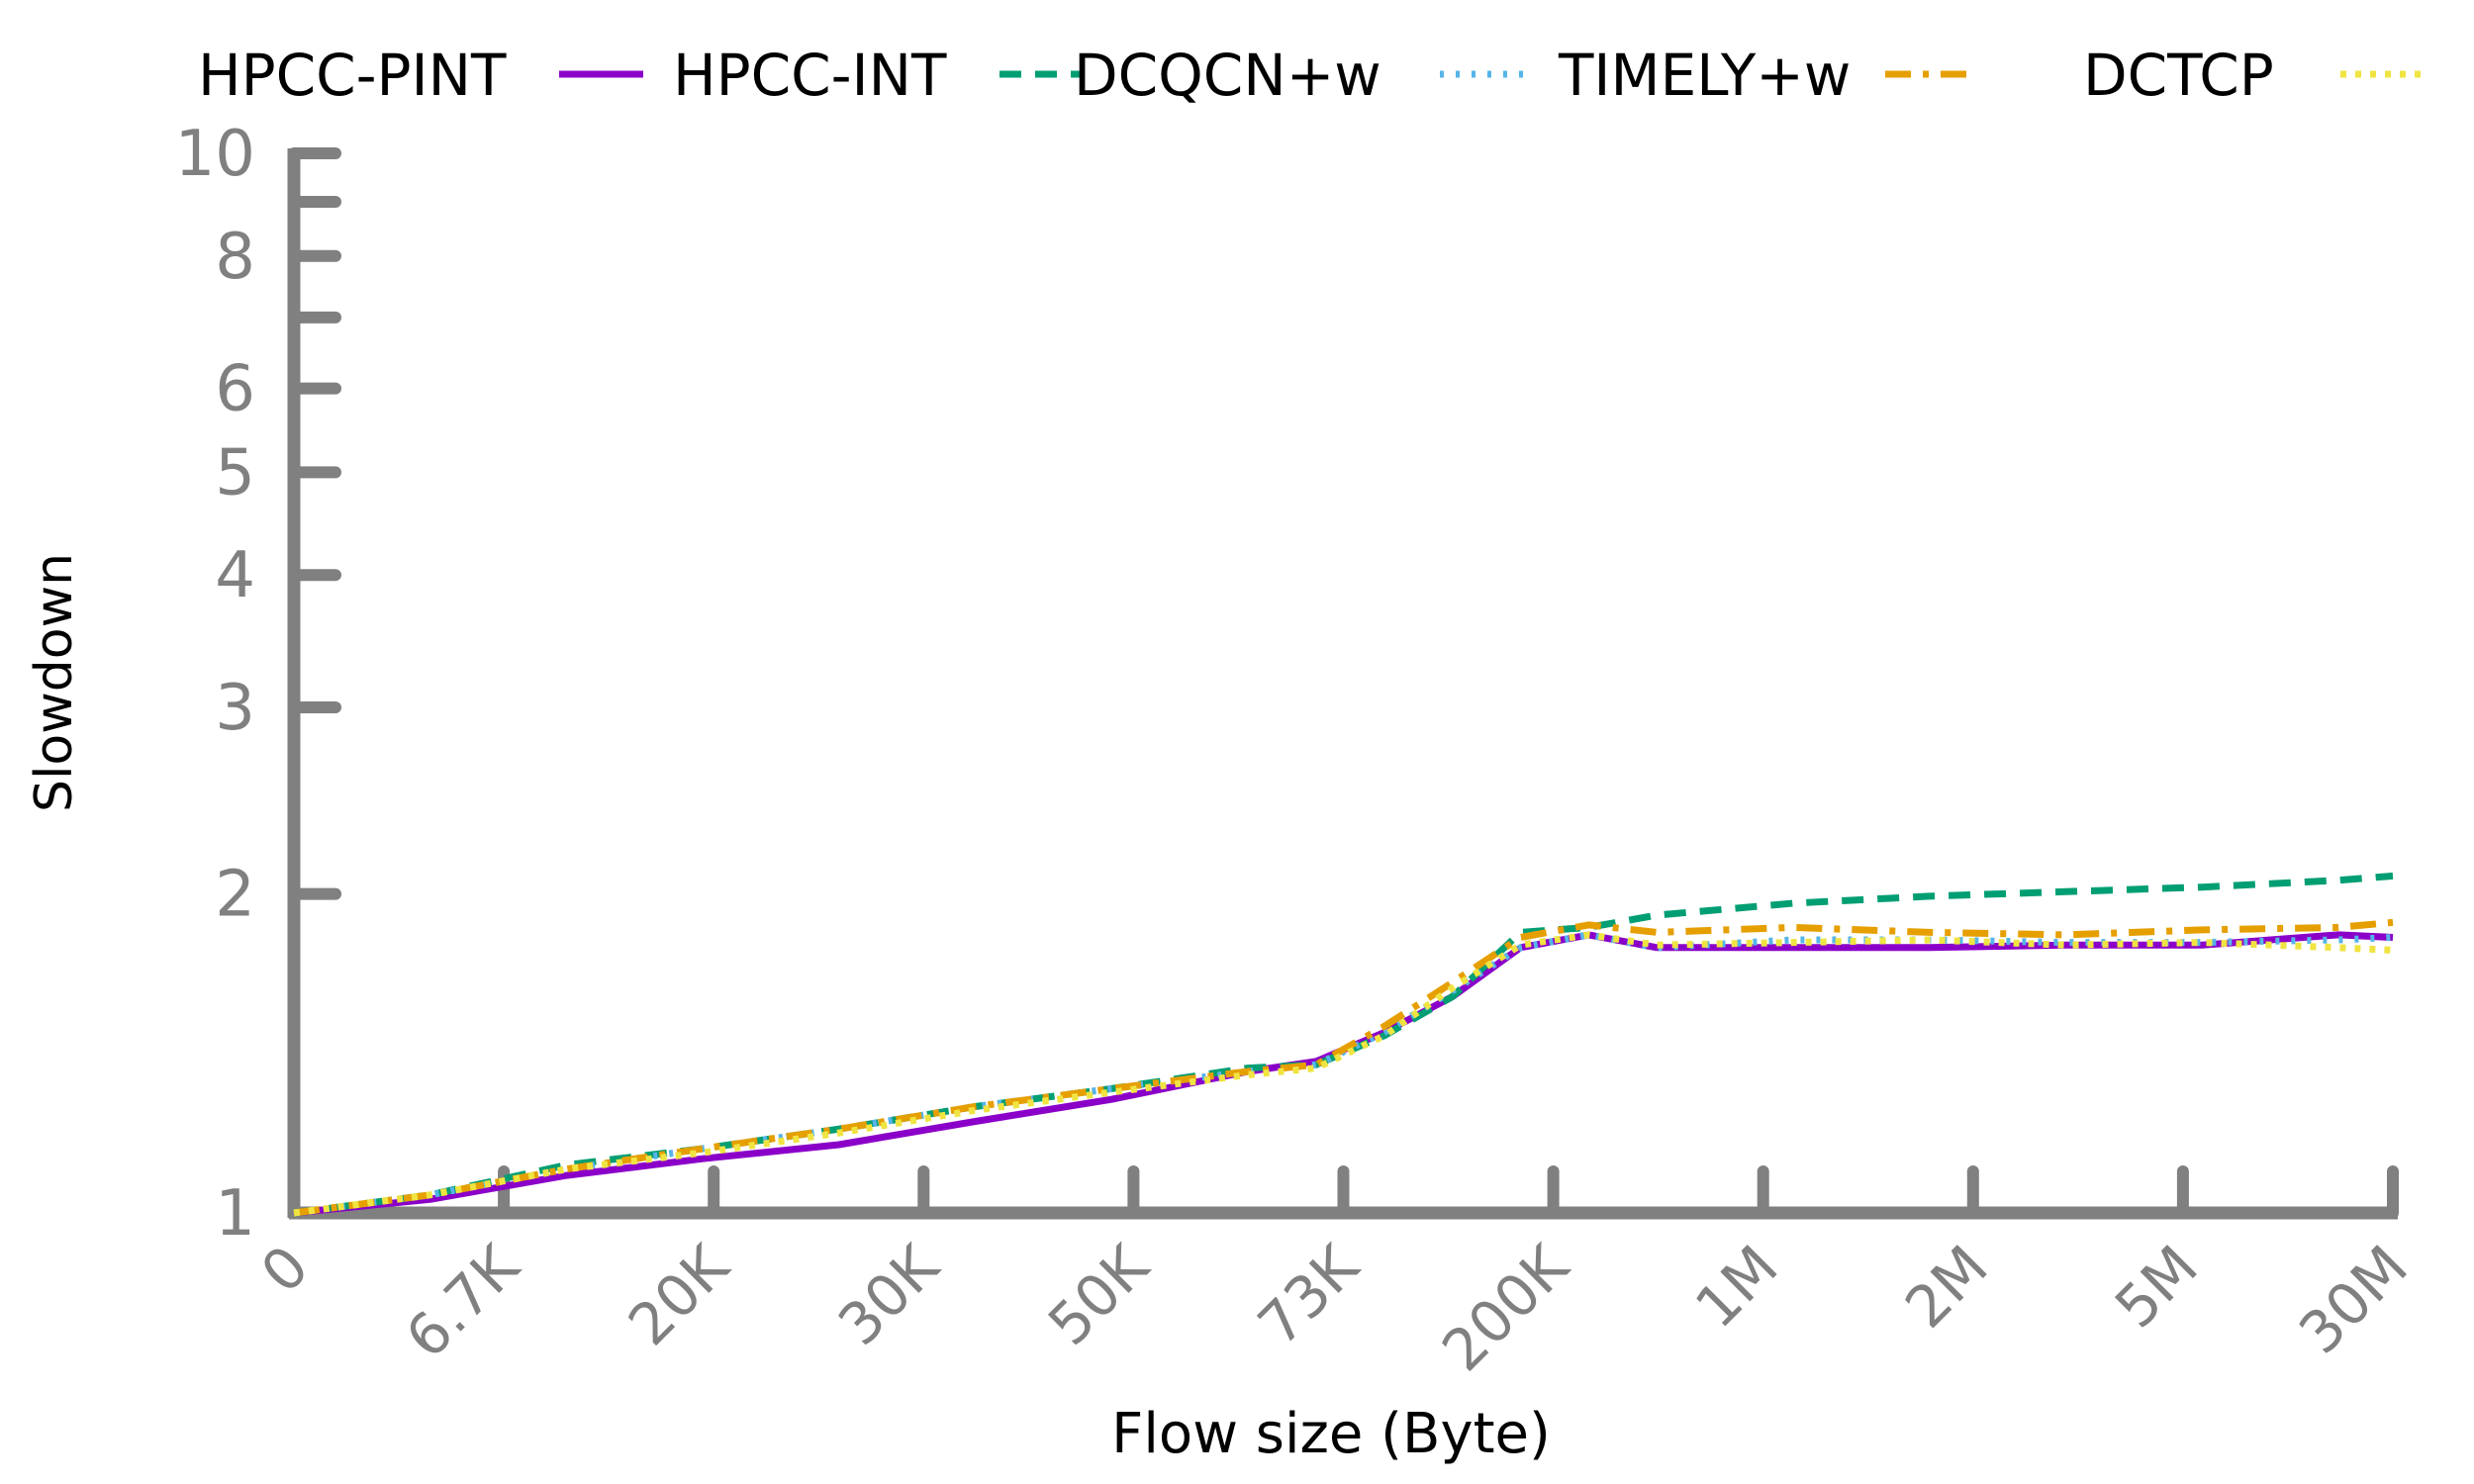  I want to click on x-tick-label: 200K, so click(1506, 1307).